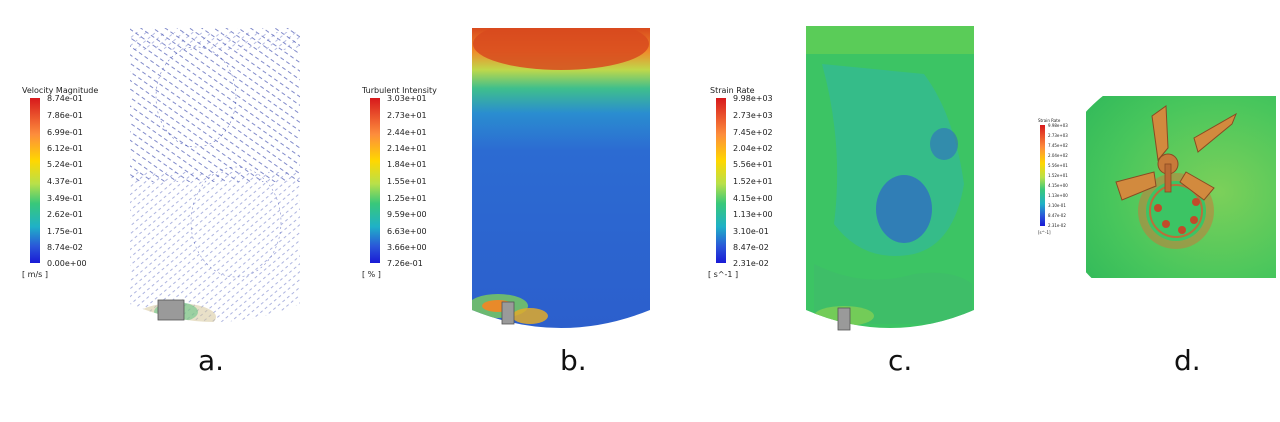 The height and width of the screenshot is (422, 1280). I want to click on tick-label: 2.14e+01, so click(407, 148).